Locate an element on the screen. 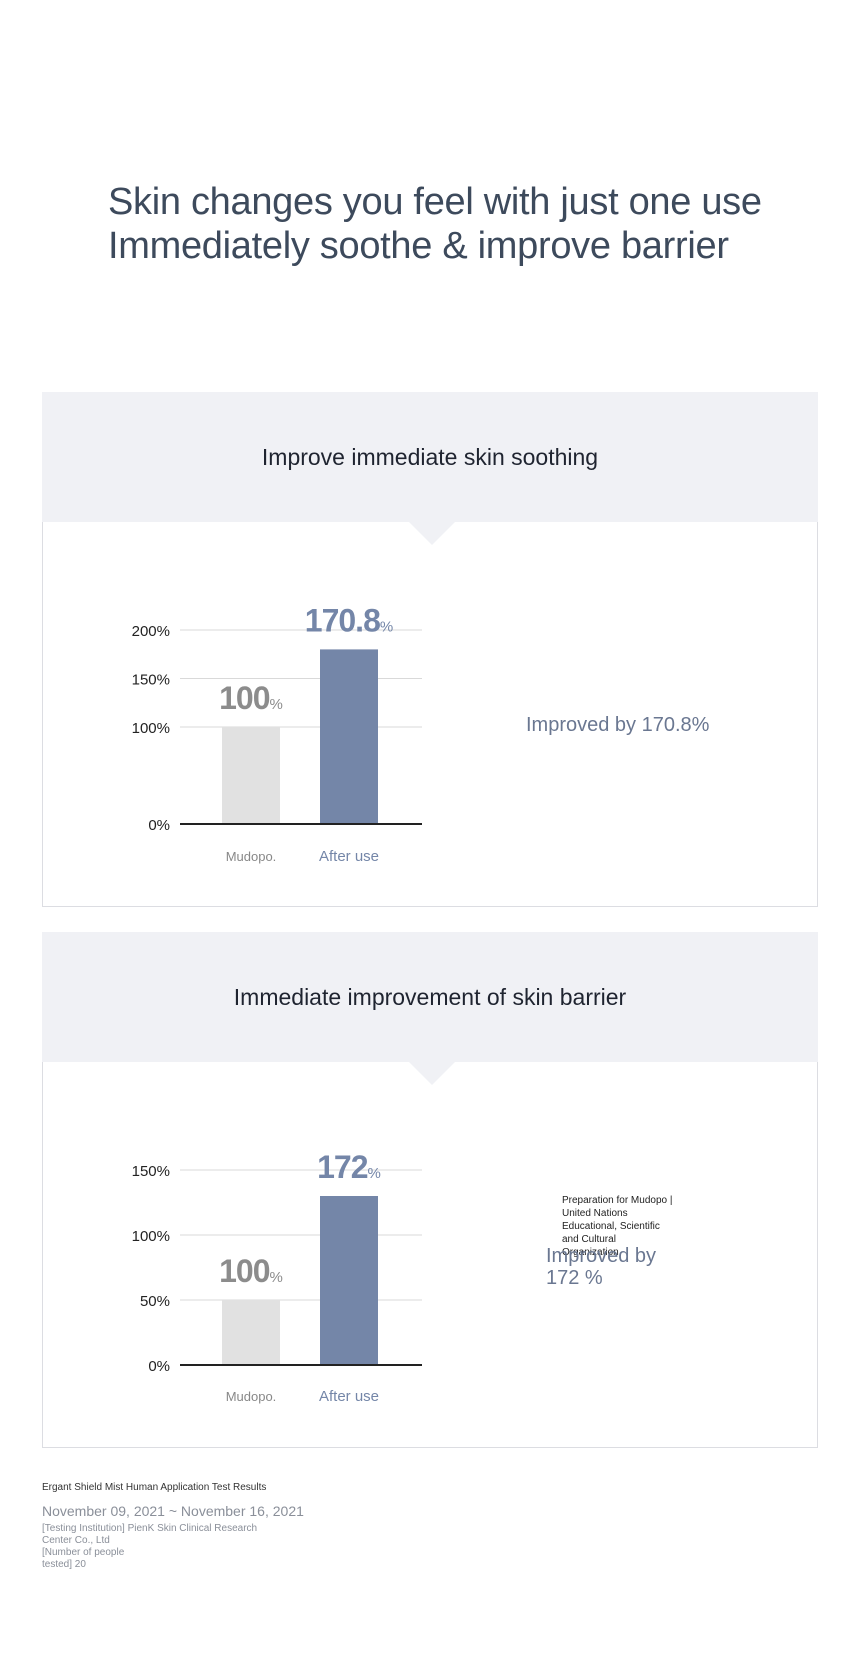 Image resolution: width=860 pixels, height=1655 pixels. y-tick-label: 50% is located at coordinates (155, 1301).